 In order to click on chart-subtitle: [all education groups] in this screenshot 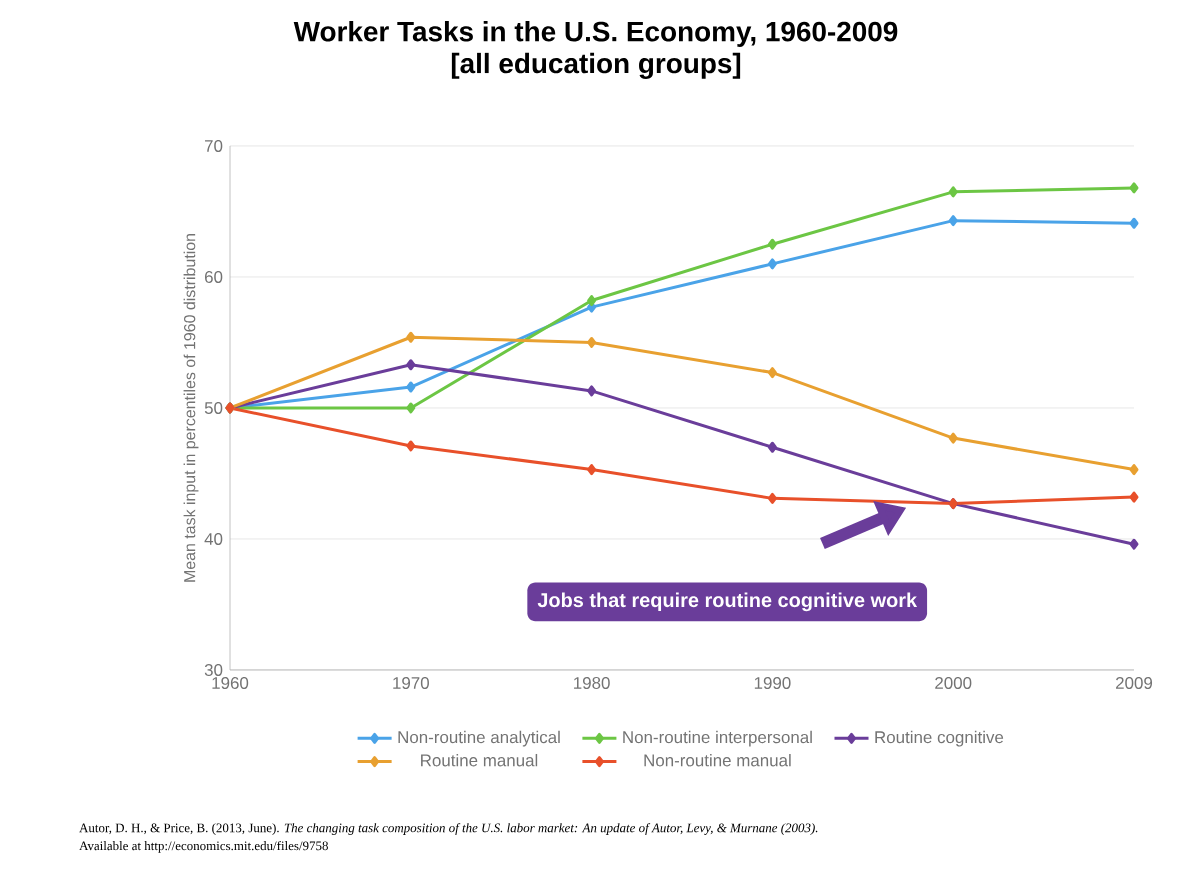, I will do `click(596, 65)`.